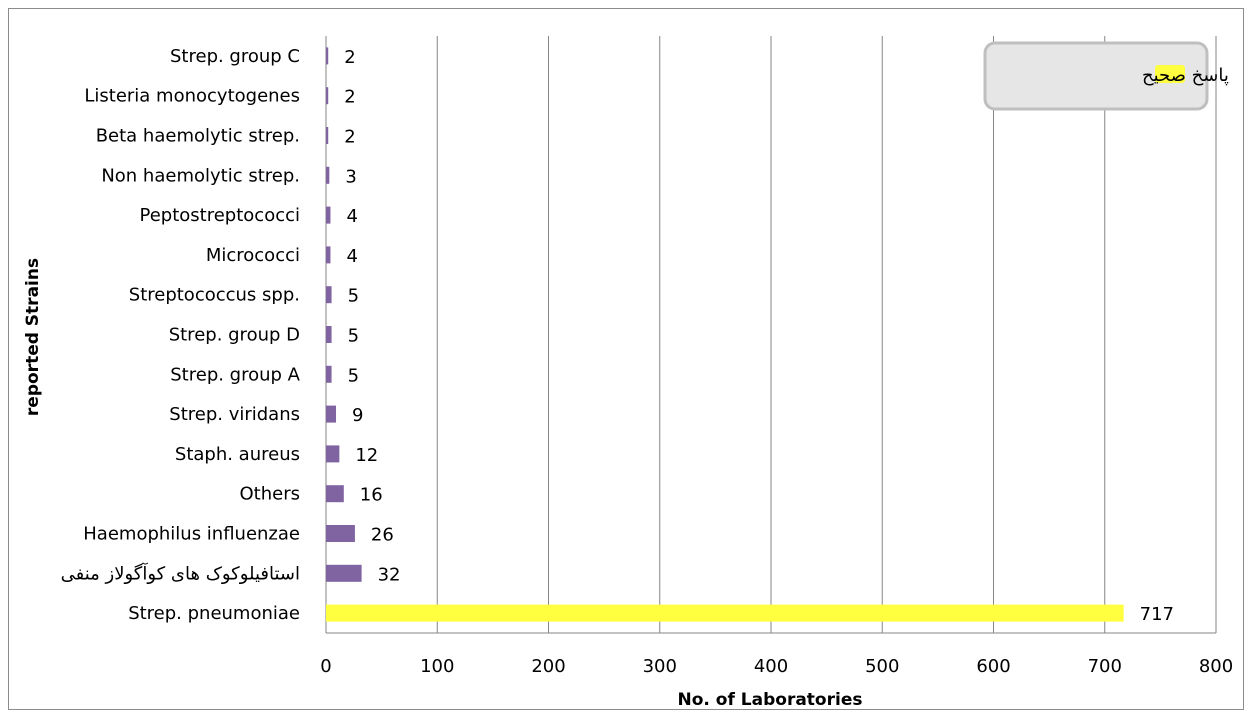  Describe the element at coordinates (1185, 75) in the screenshot. I see `legend-label: پاسخ صحیح` at that location.